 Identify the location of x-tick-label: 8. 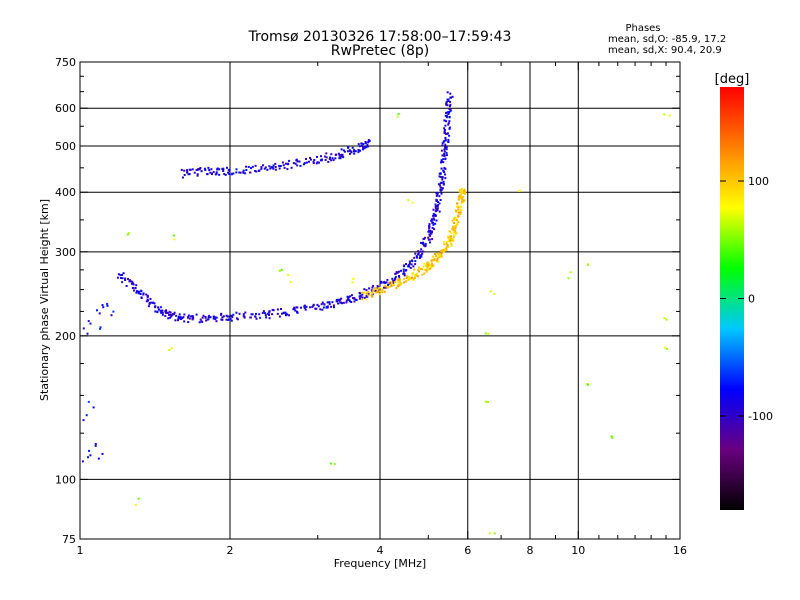
(530, 550).